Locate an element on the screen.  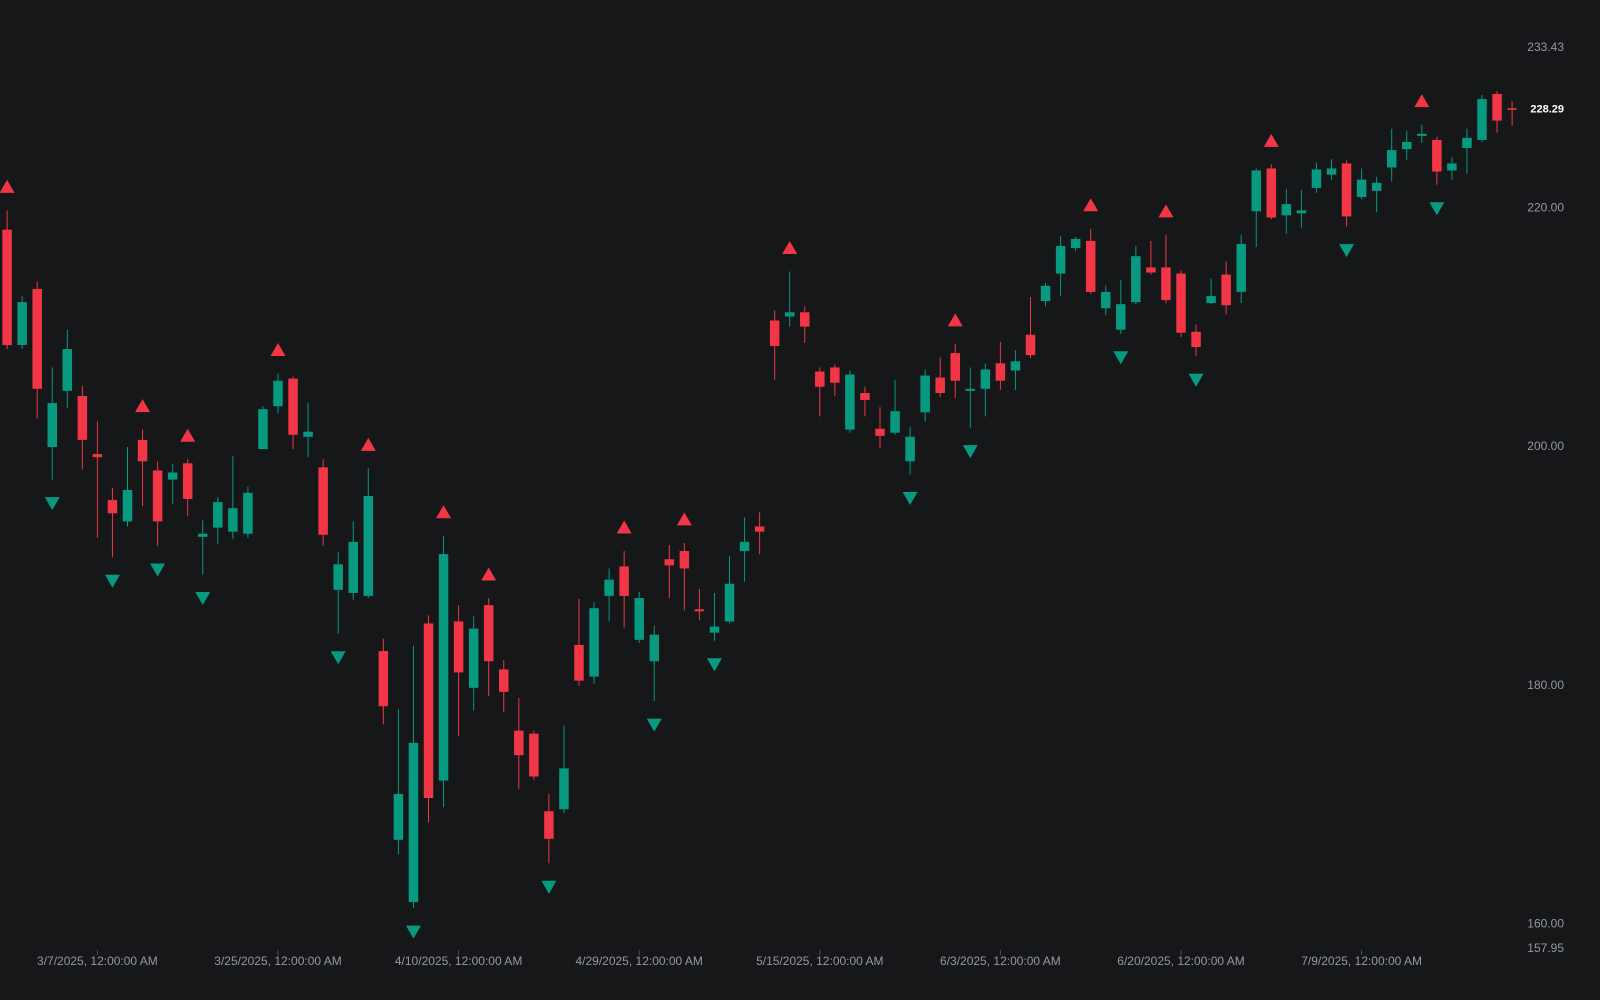
y-tick-label: 200.00 is located at coordinates (1545, 446).